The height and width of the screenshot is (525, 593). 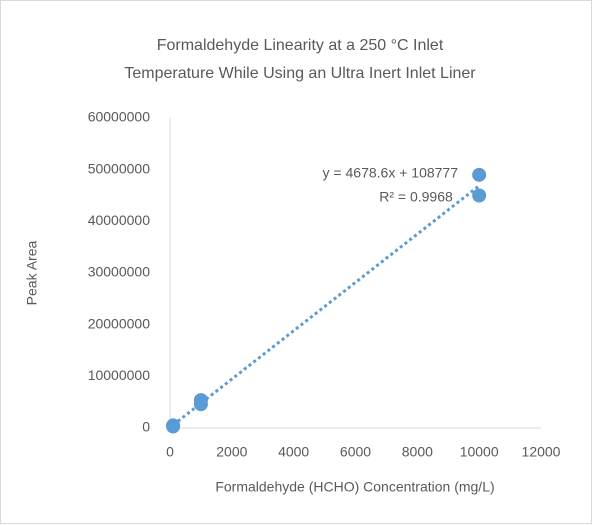 What do you see at coordinates (293, 452) in the screenshot?
I see `x-tick-label: 4000` at bounding box center [293, 452].